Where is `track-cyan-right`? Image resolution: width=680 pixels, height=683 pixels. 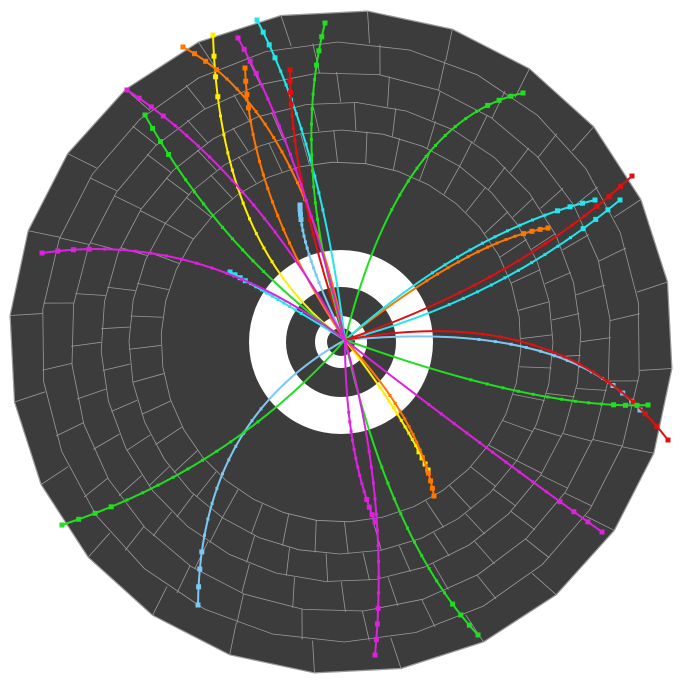
track-cyan-right is located at coordinates (471, 269).